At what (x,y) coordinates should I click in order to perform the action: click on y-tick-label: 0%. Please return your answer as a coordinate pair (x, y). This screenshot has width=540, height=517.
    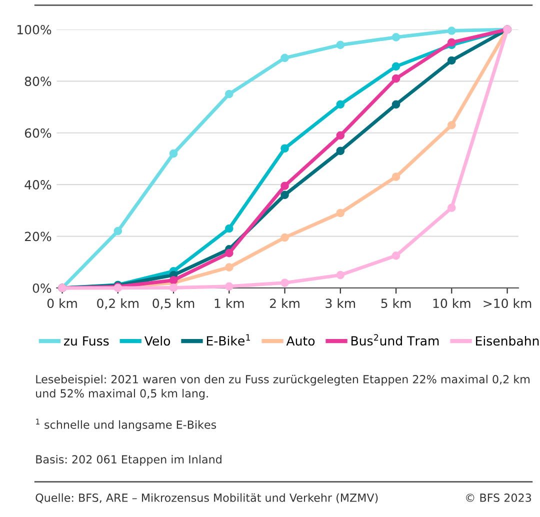
    Looking at the image, I should click on (42, 288).